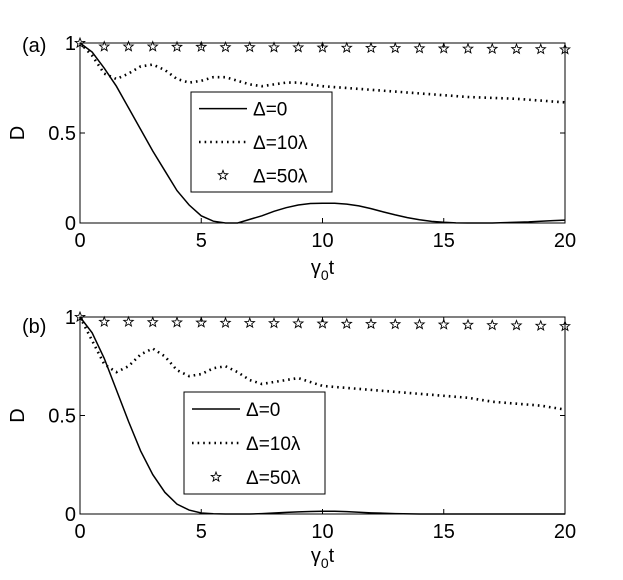 The height and width of the screenshot is (580, 623). What do you see at coordinates (34, 46) in the screenshot?
I see `panel-label: (a)` at bounding box center [34, 46].